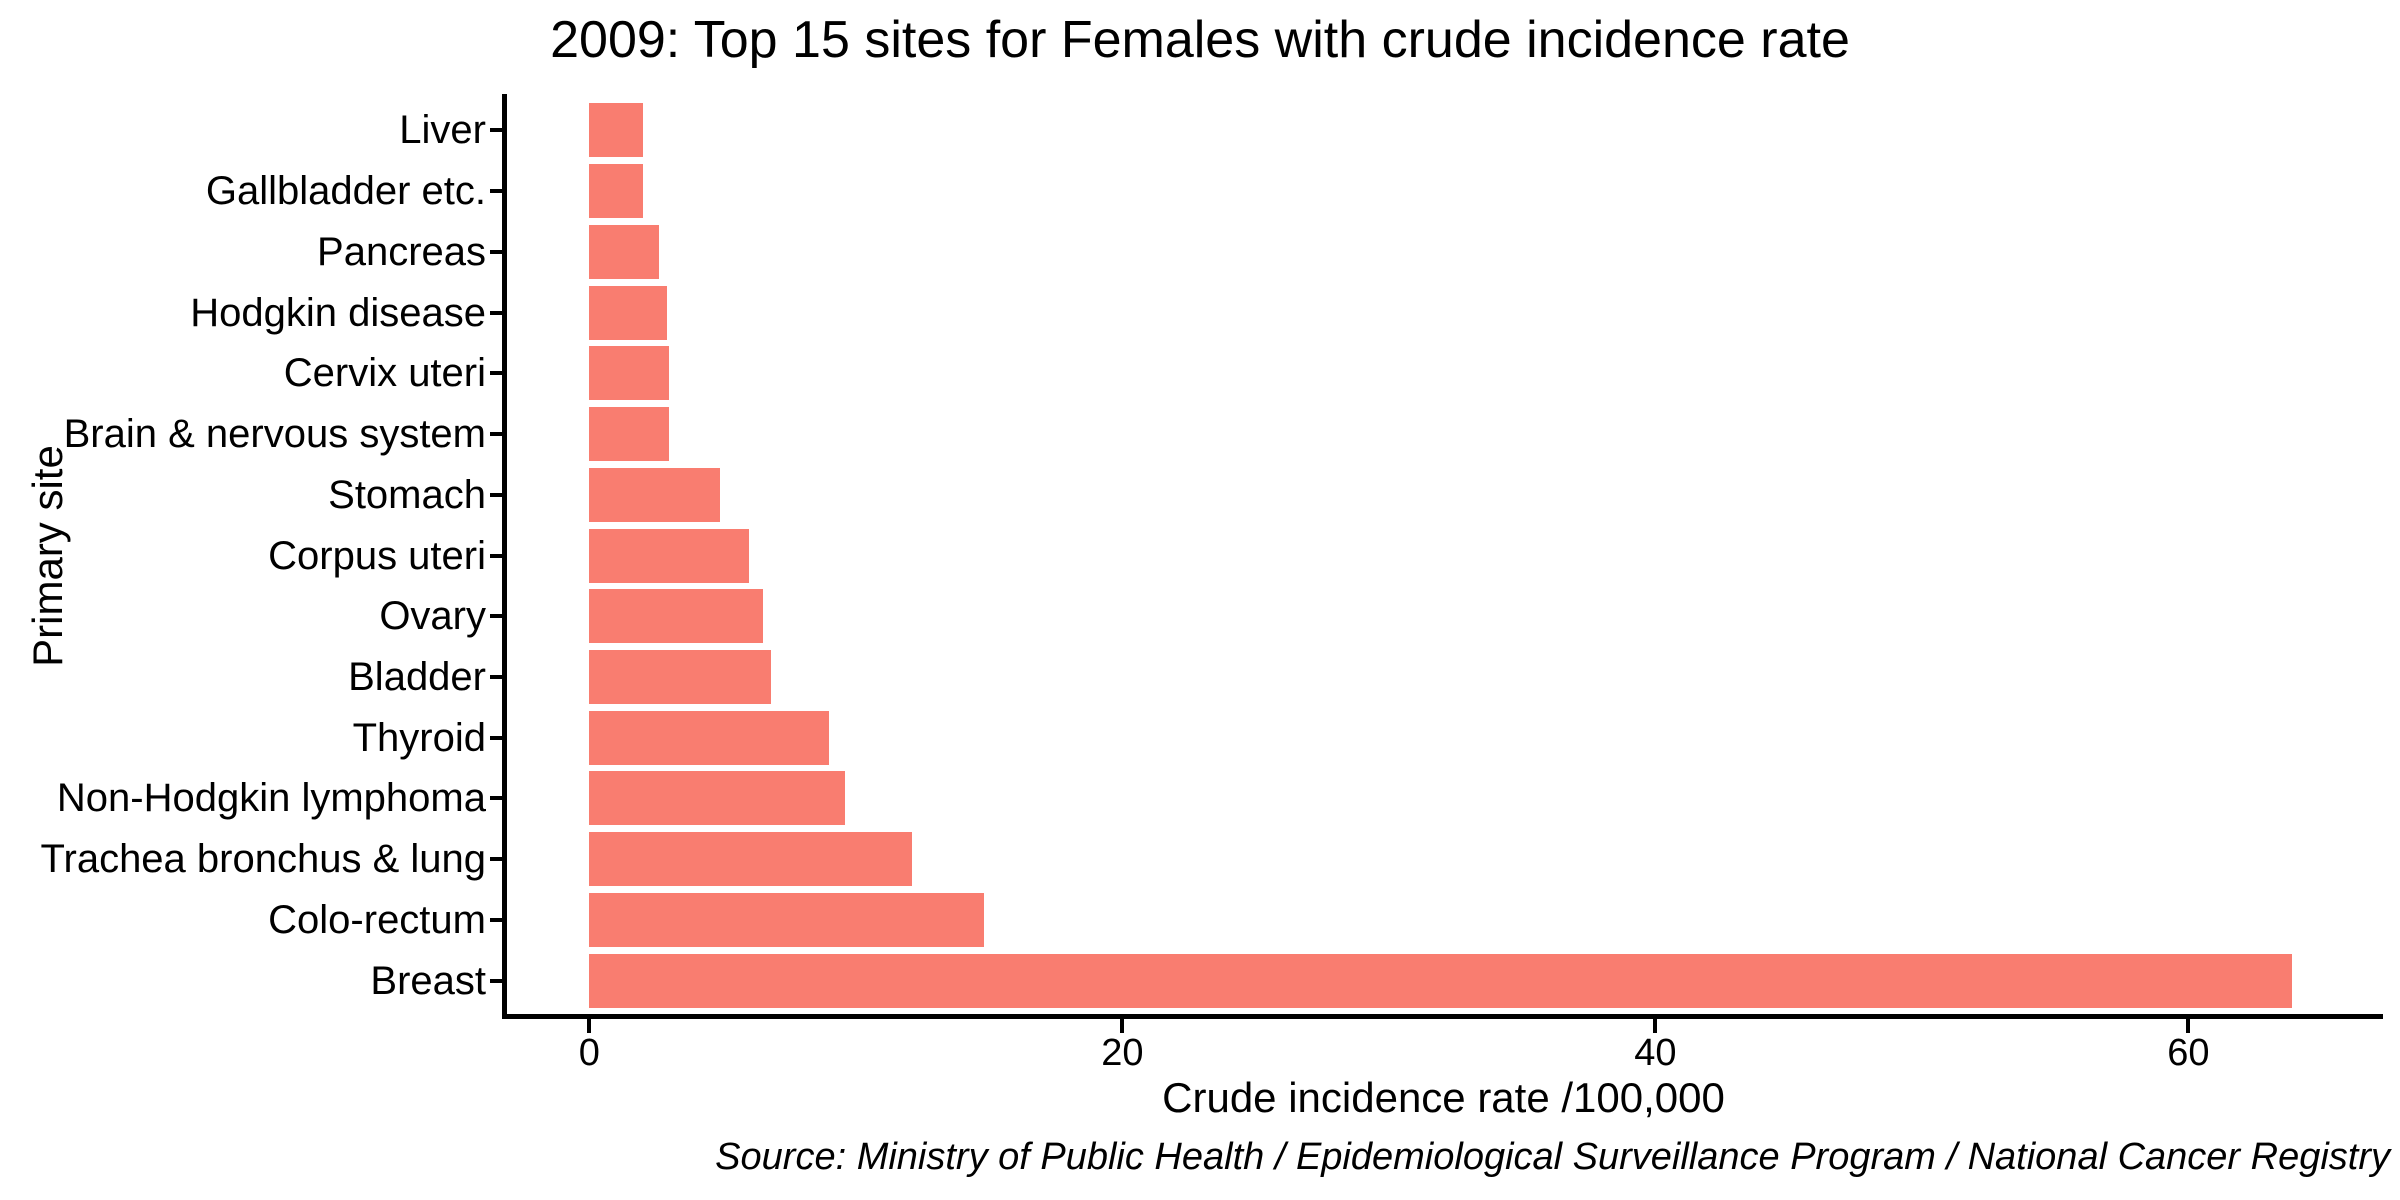  What do you see at coordinates (709, 737) in the screenshot?
I see `bar-thyroid` at bounding box center [709, 737].